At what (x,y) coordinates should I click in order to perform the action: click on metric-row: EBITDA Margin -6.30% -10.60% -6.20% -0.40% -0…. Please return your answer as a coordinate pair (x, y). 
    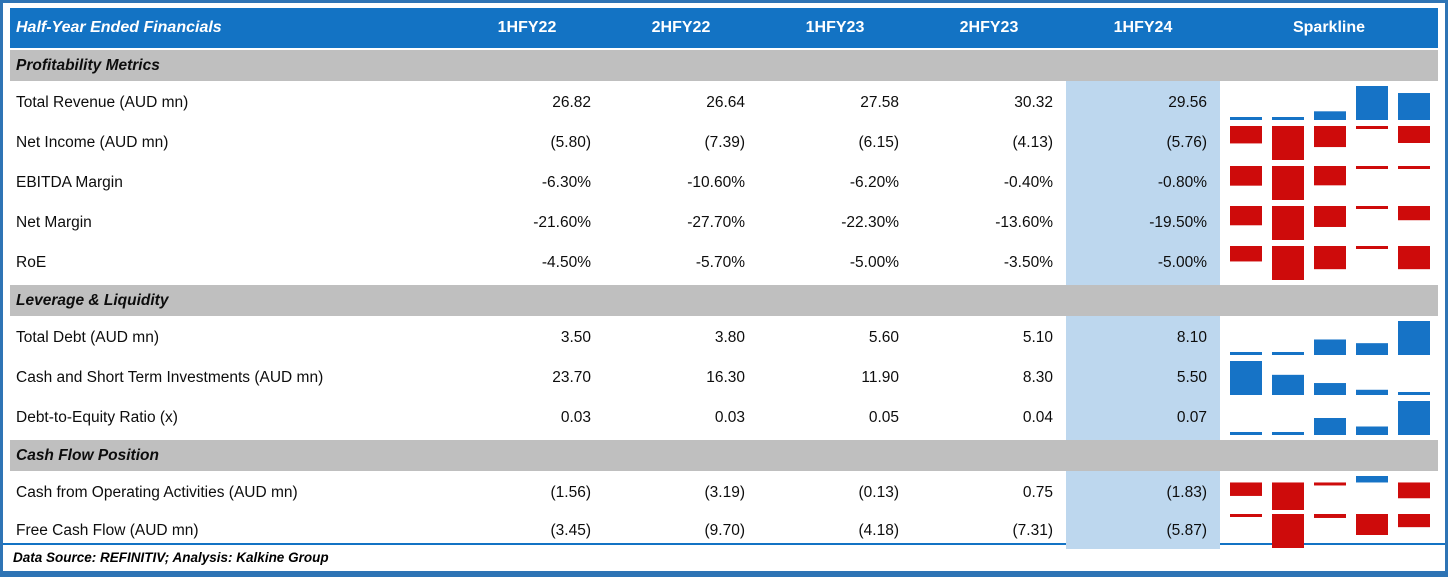
    Looking at the image, I should click on (724, 183).